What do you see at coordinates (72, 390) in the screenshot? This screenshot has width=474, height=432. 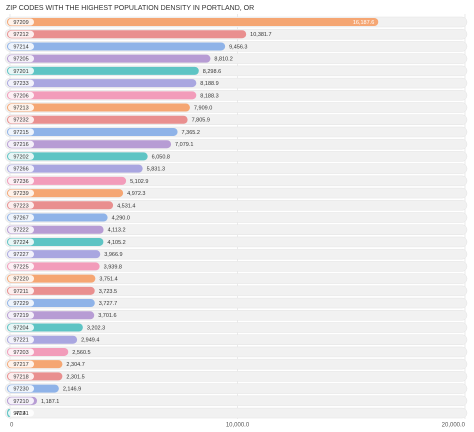 I see `value-label: 2,146.9` at bounding box center [72, 390].